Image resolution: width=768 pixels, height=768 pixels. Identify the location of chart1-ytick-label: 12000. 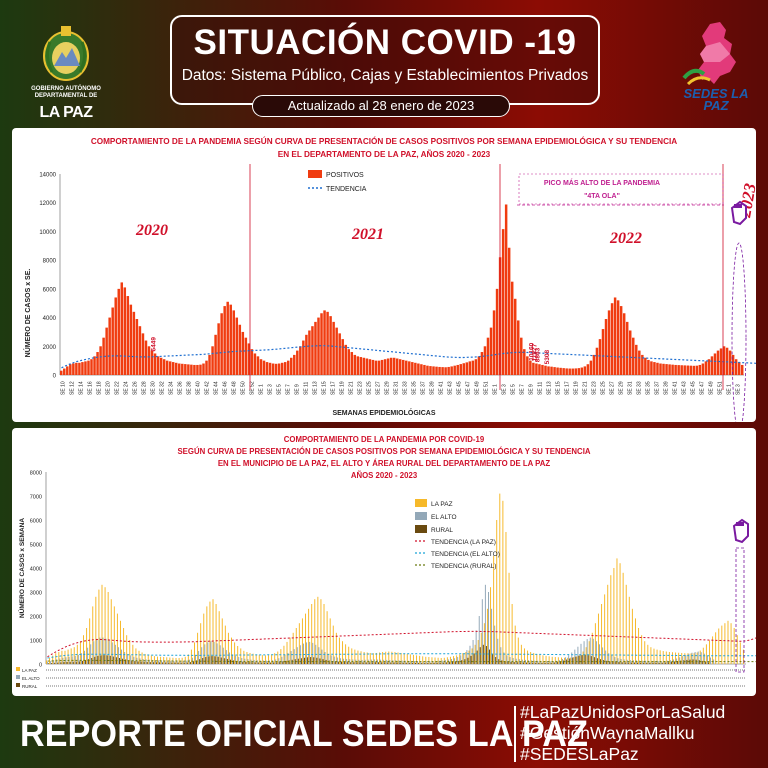
(47, 204).